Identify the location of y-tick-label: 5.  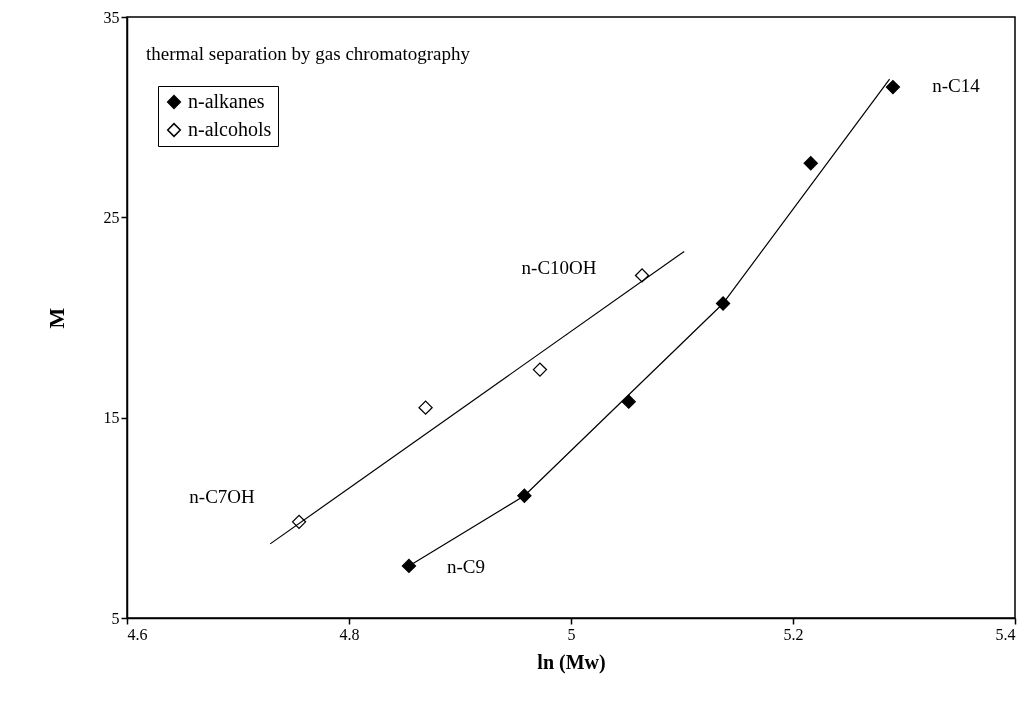
(115, 618).